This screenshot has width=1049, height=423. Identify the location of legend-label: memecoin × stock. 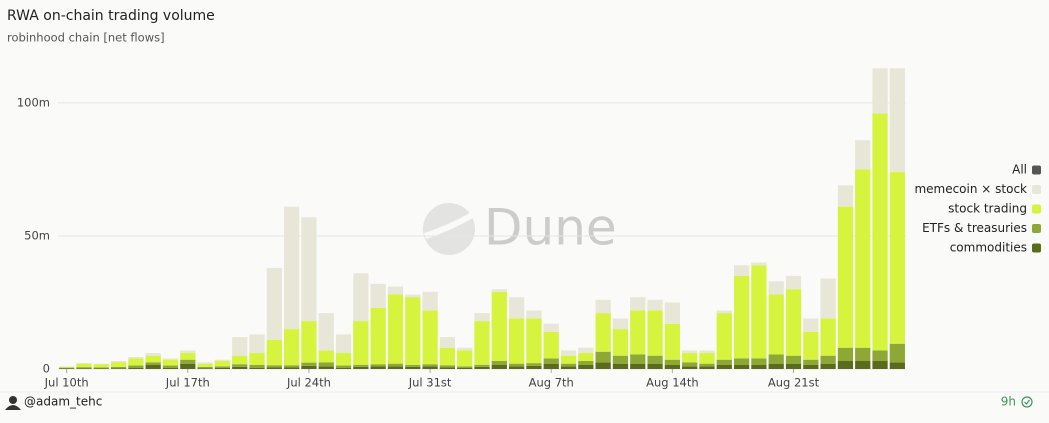
(970, 189).